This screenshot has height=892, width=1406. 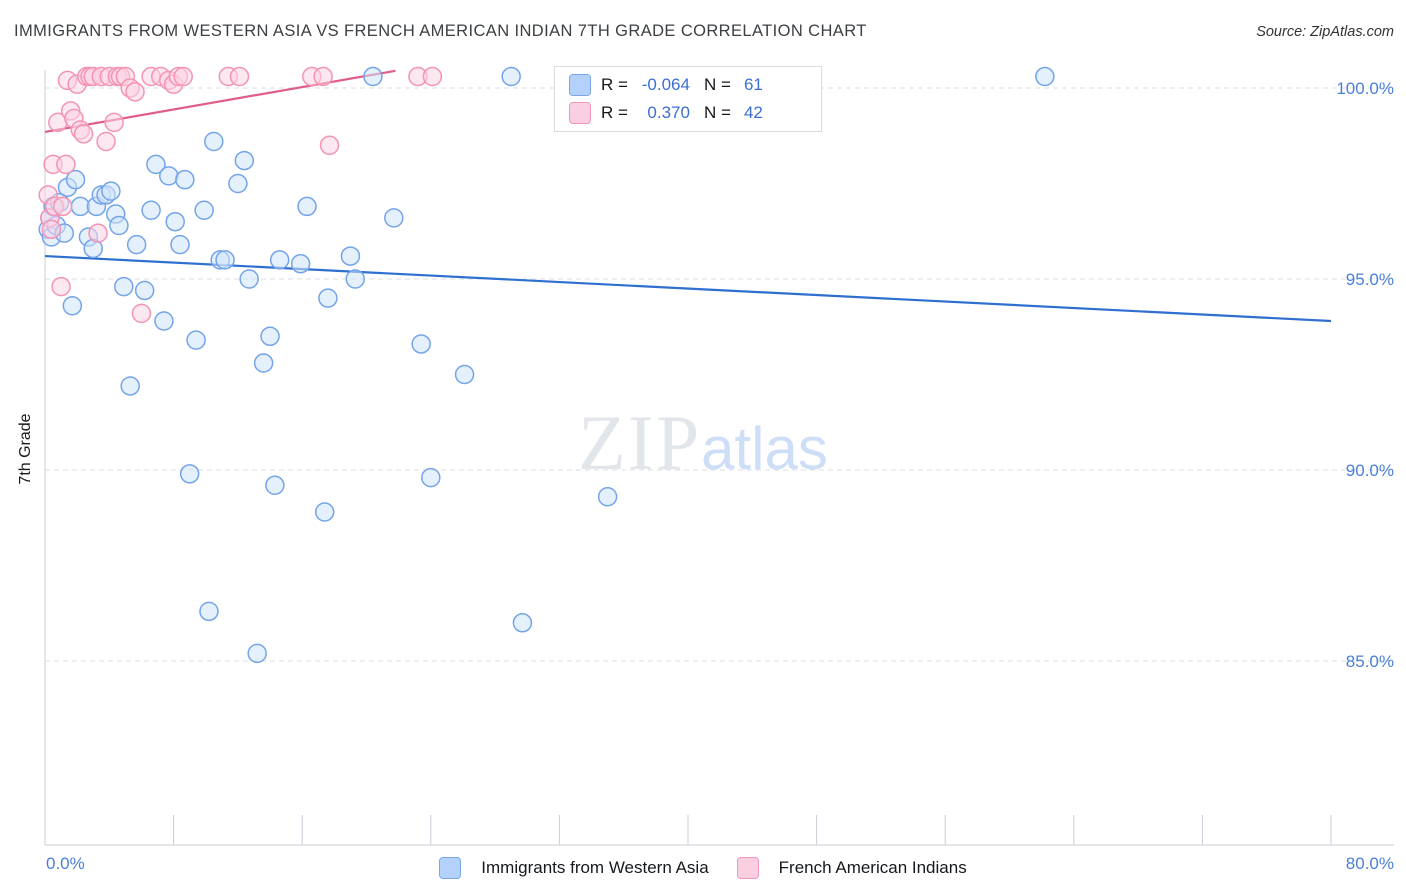 What do you see at coordinates (872, 867) in the screenshot?
I see `legend-pink-label: French American Indians` at bounding box center [872, 867].